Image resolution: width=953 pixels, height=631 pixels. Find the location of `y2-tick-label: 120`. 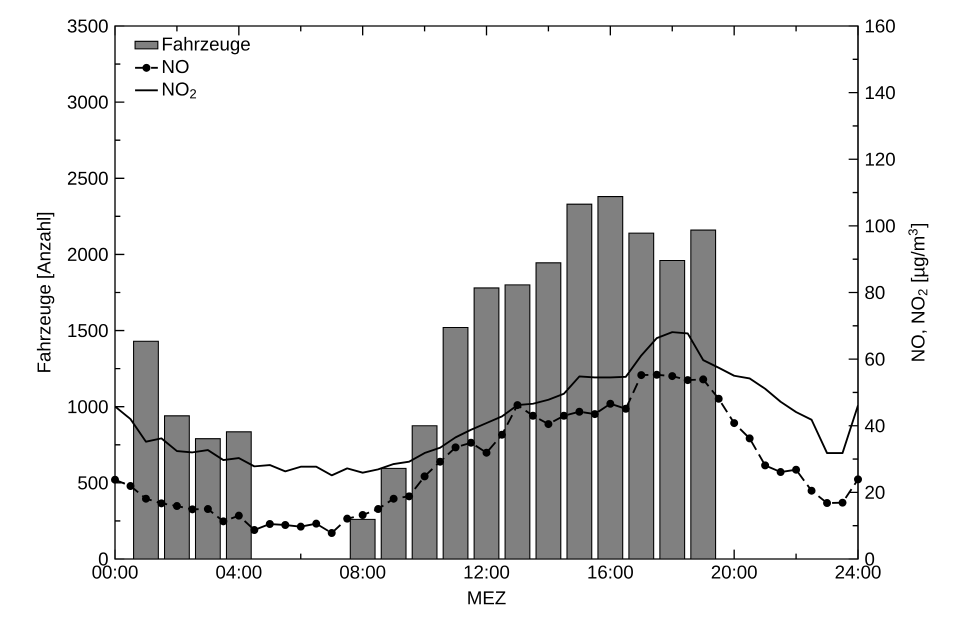

y2-tick-label: 120 is located at coordinates (880, 159).